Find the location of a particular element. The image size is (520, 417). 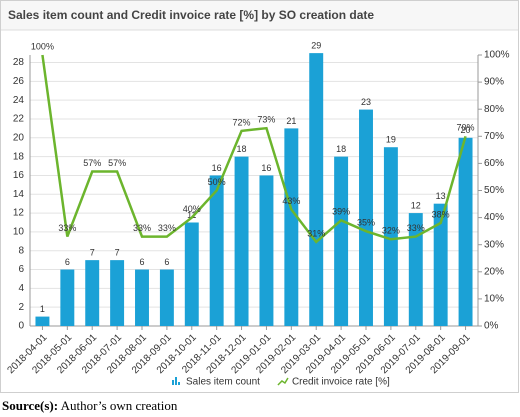

line-value-label: 43% is located at coordinates (291, 201).